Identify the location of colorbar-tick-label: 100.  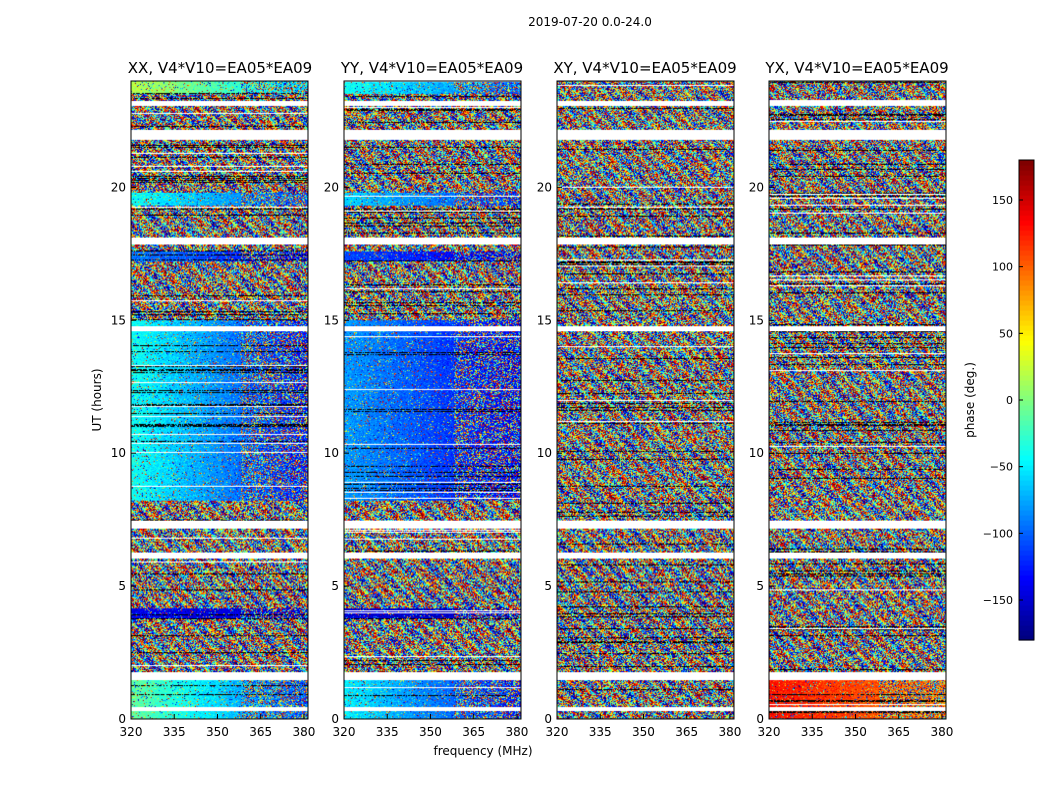
(1002, 267).